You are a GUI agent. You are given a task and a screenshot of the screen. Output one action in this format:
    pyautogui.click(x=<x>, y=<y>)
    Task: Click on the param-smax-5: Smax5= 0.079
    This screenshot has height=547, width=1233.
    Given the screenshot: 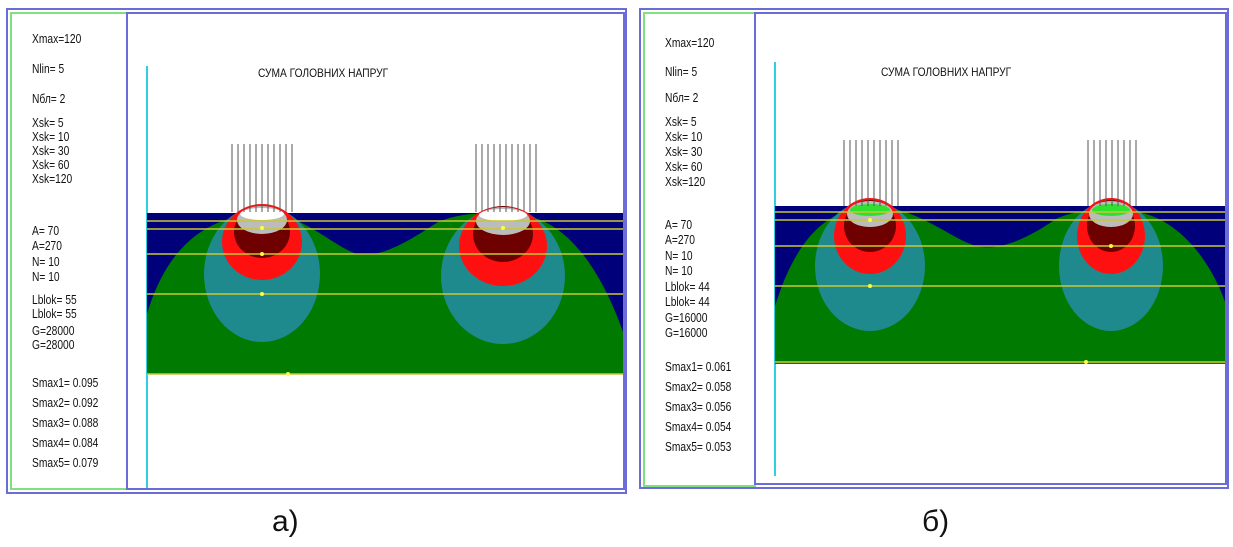 What is the action you would take?
    pyautogui.click(x=65, y=463)
    